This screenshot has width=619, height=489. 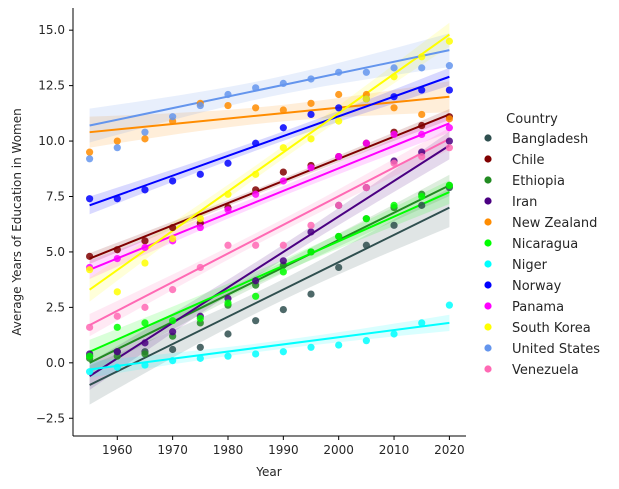 I want to click on legend-marker-chile, so click(x=488, y=159).